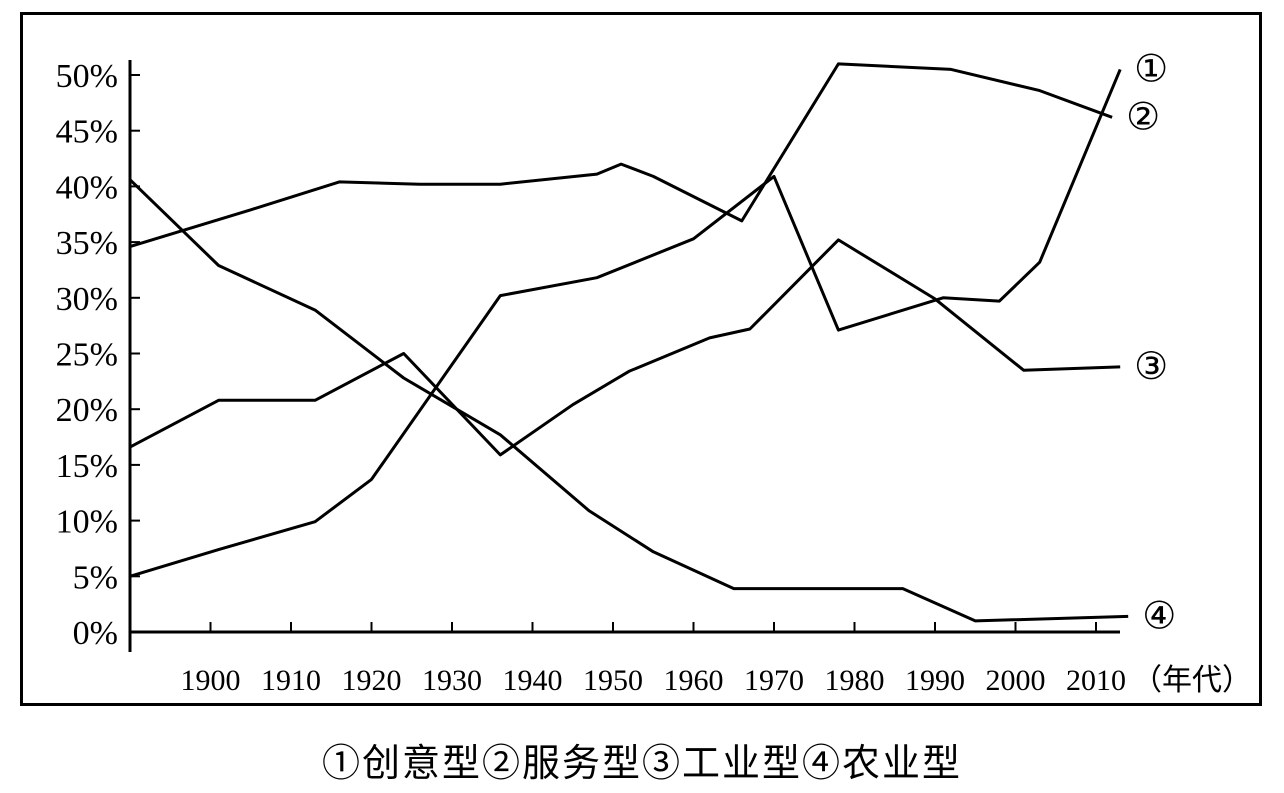  I want to click on y-tick-label: 35%, so click(87, 243).